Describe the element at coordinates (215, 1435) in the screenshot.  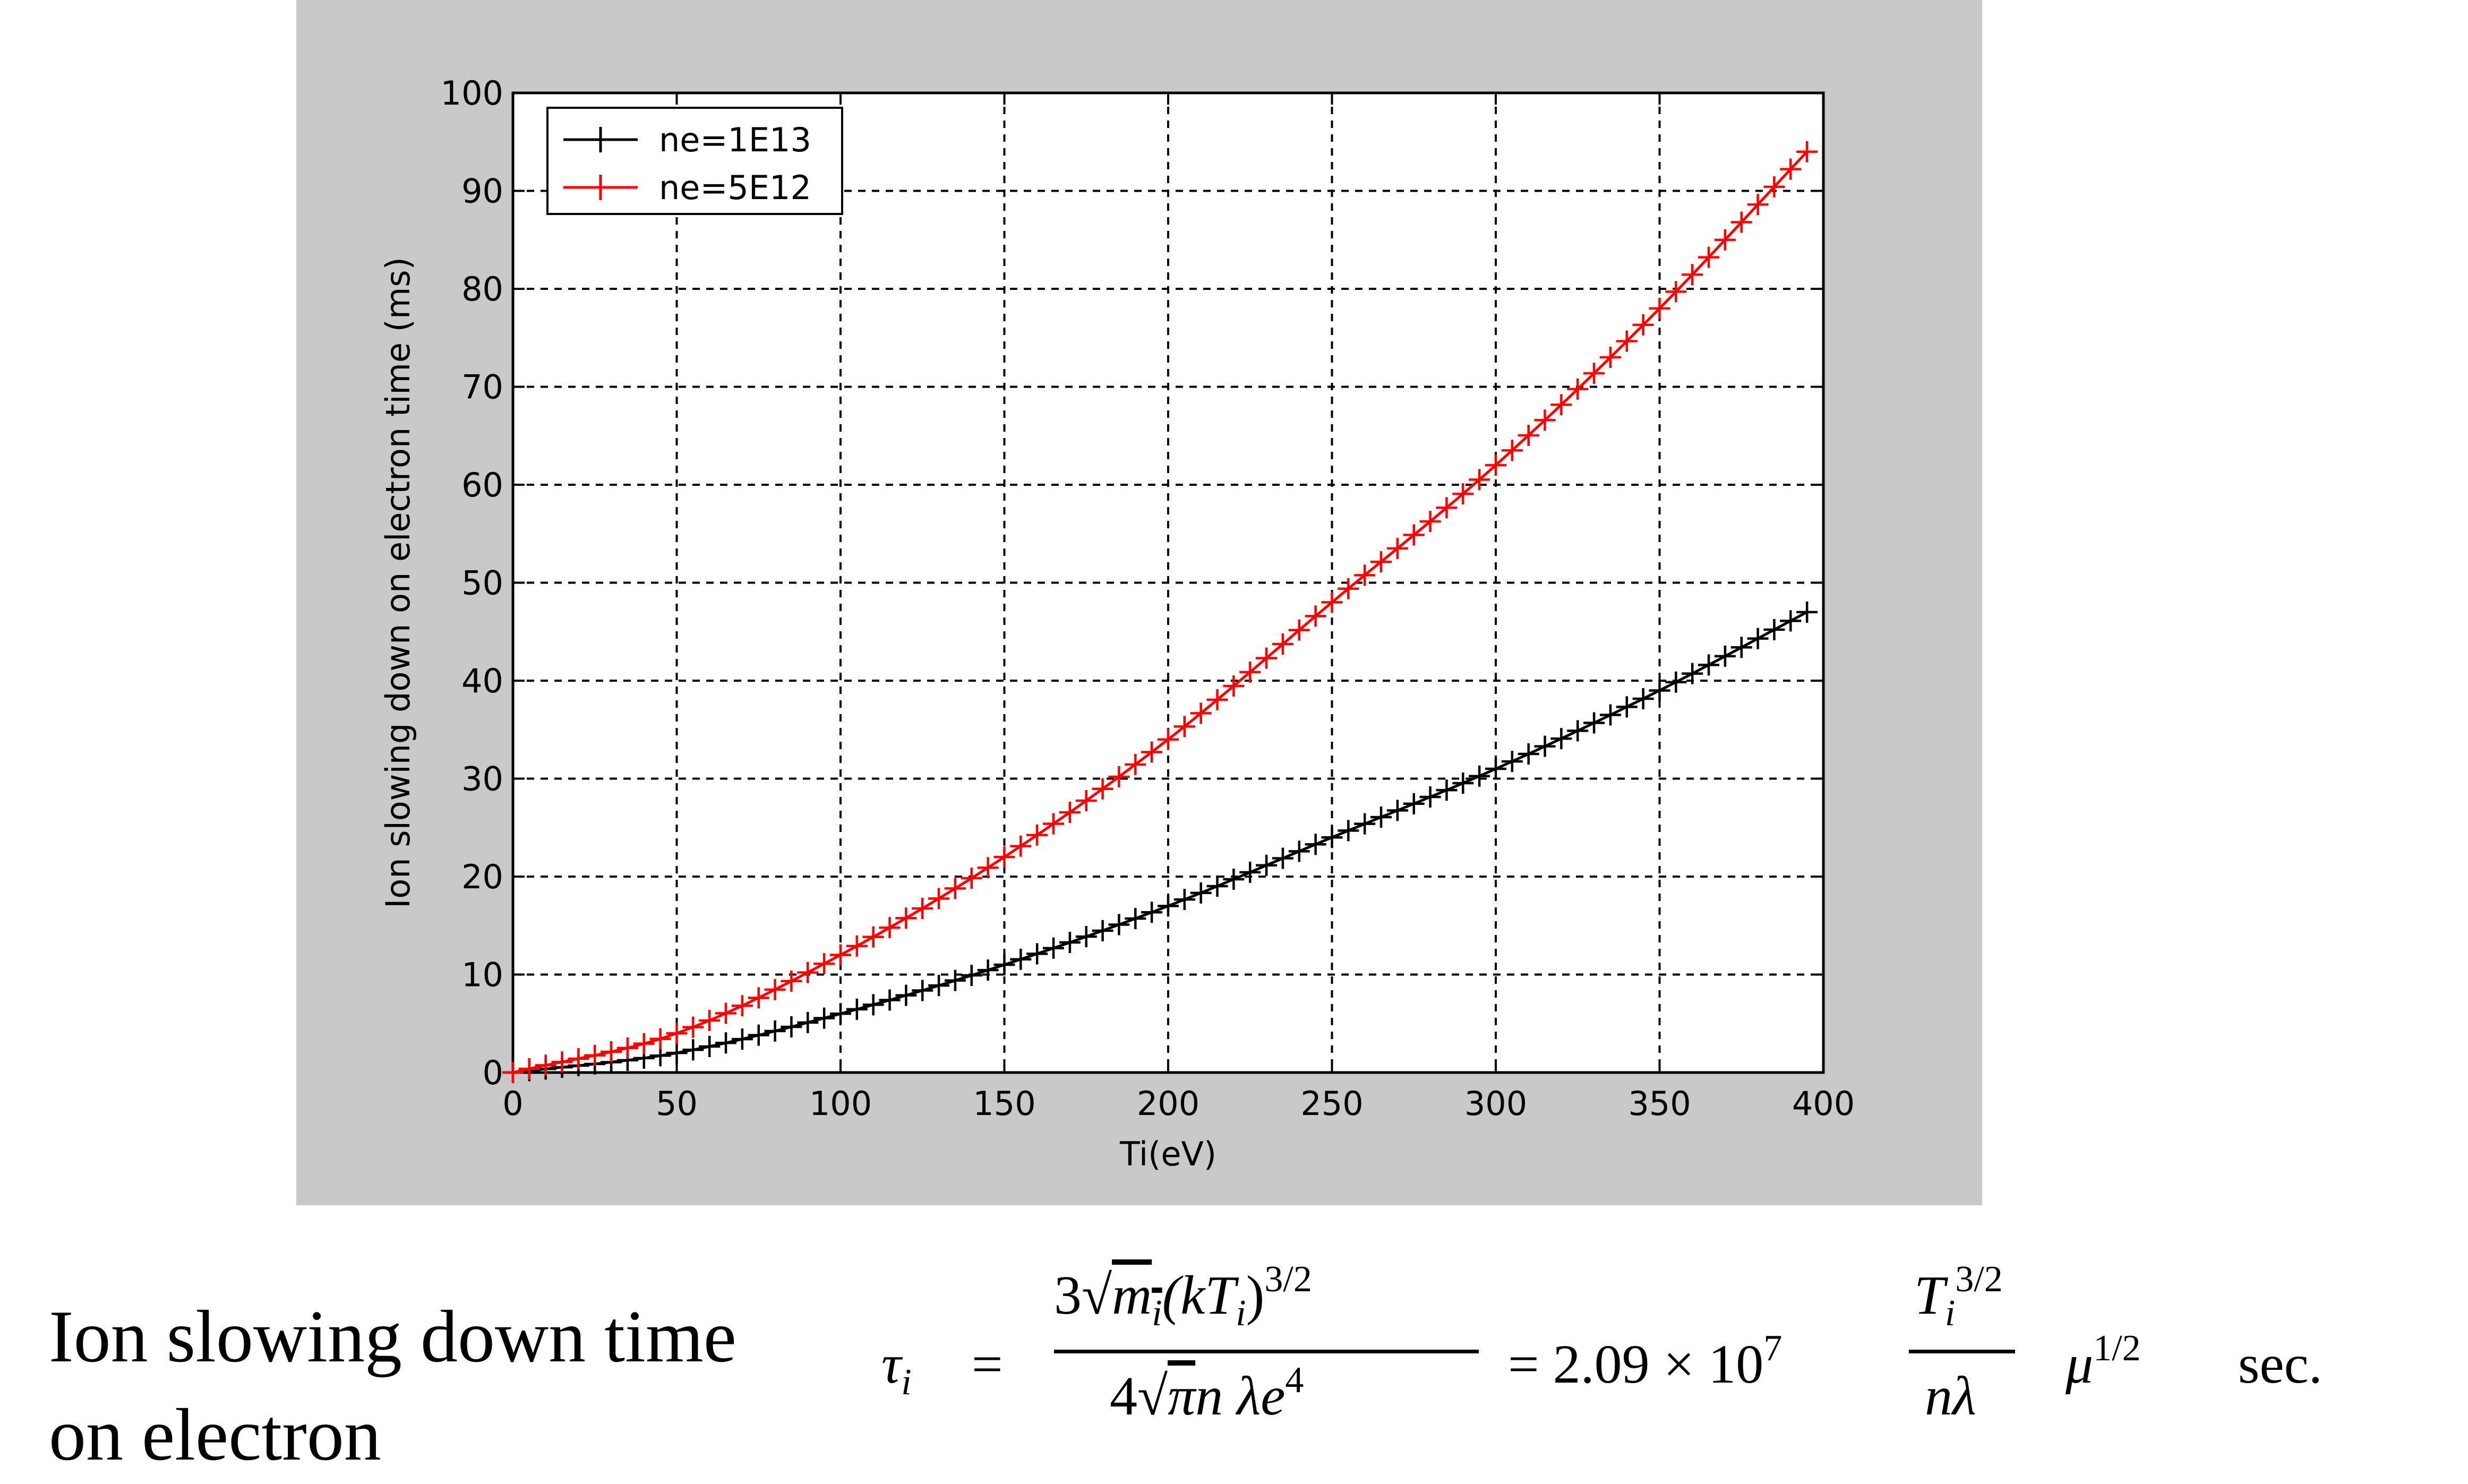
I see `caption-line-2: on electron` at that location.